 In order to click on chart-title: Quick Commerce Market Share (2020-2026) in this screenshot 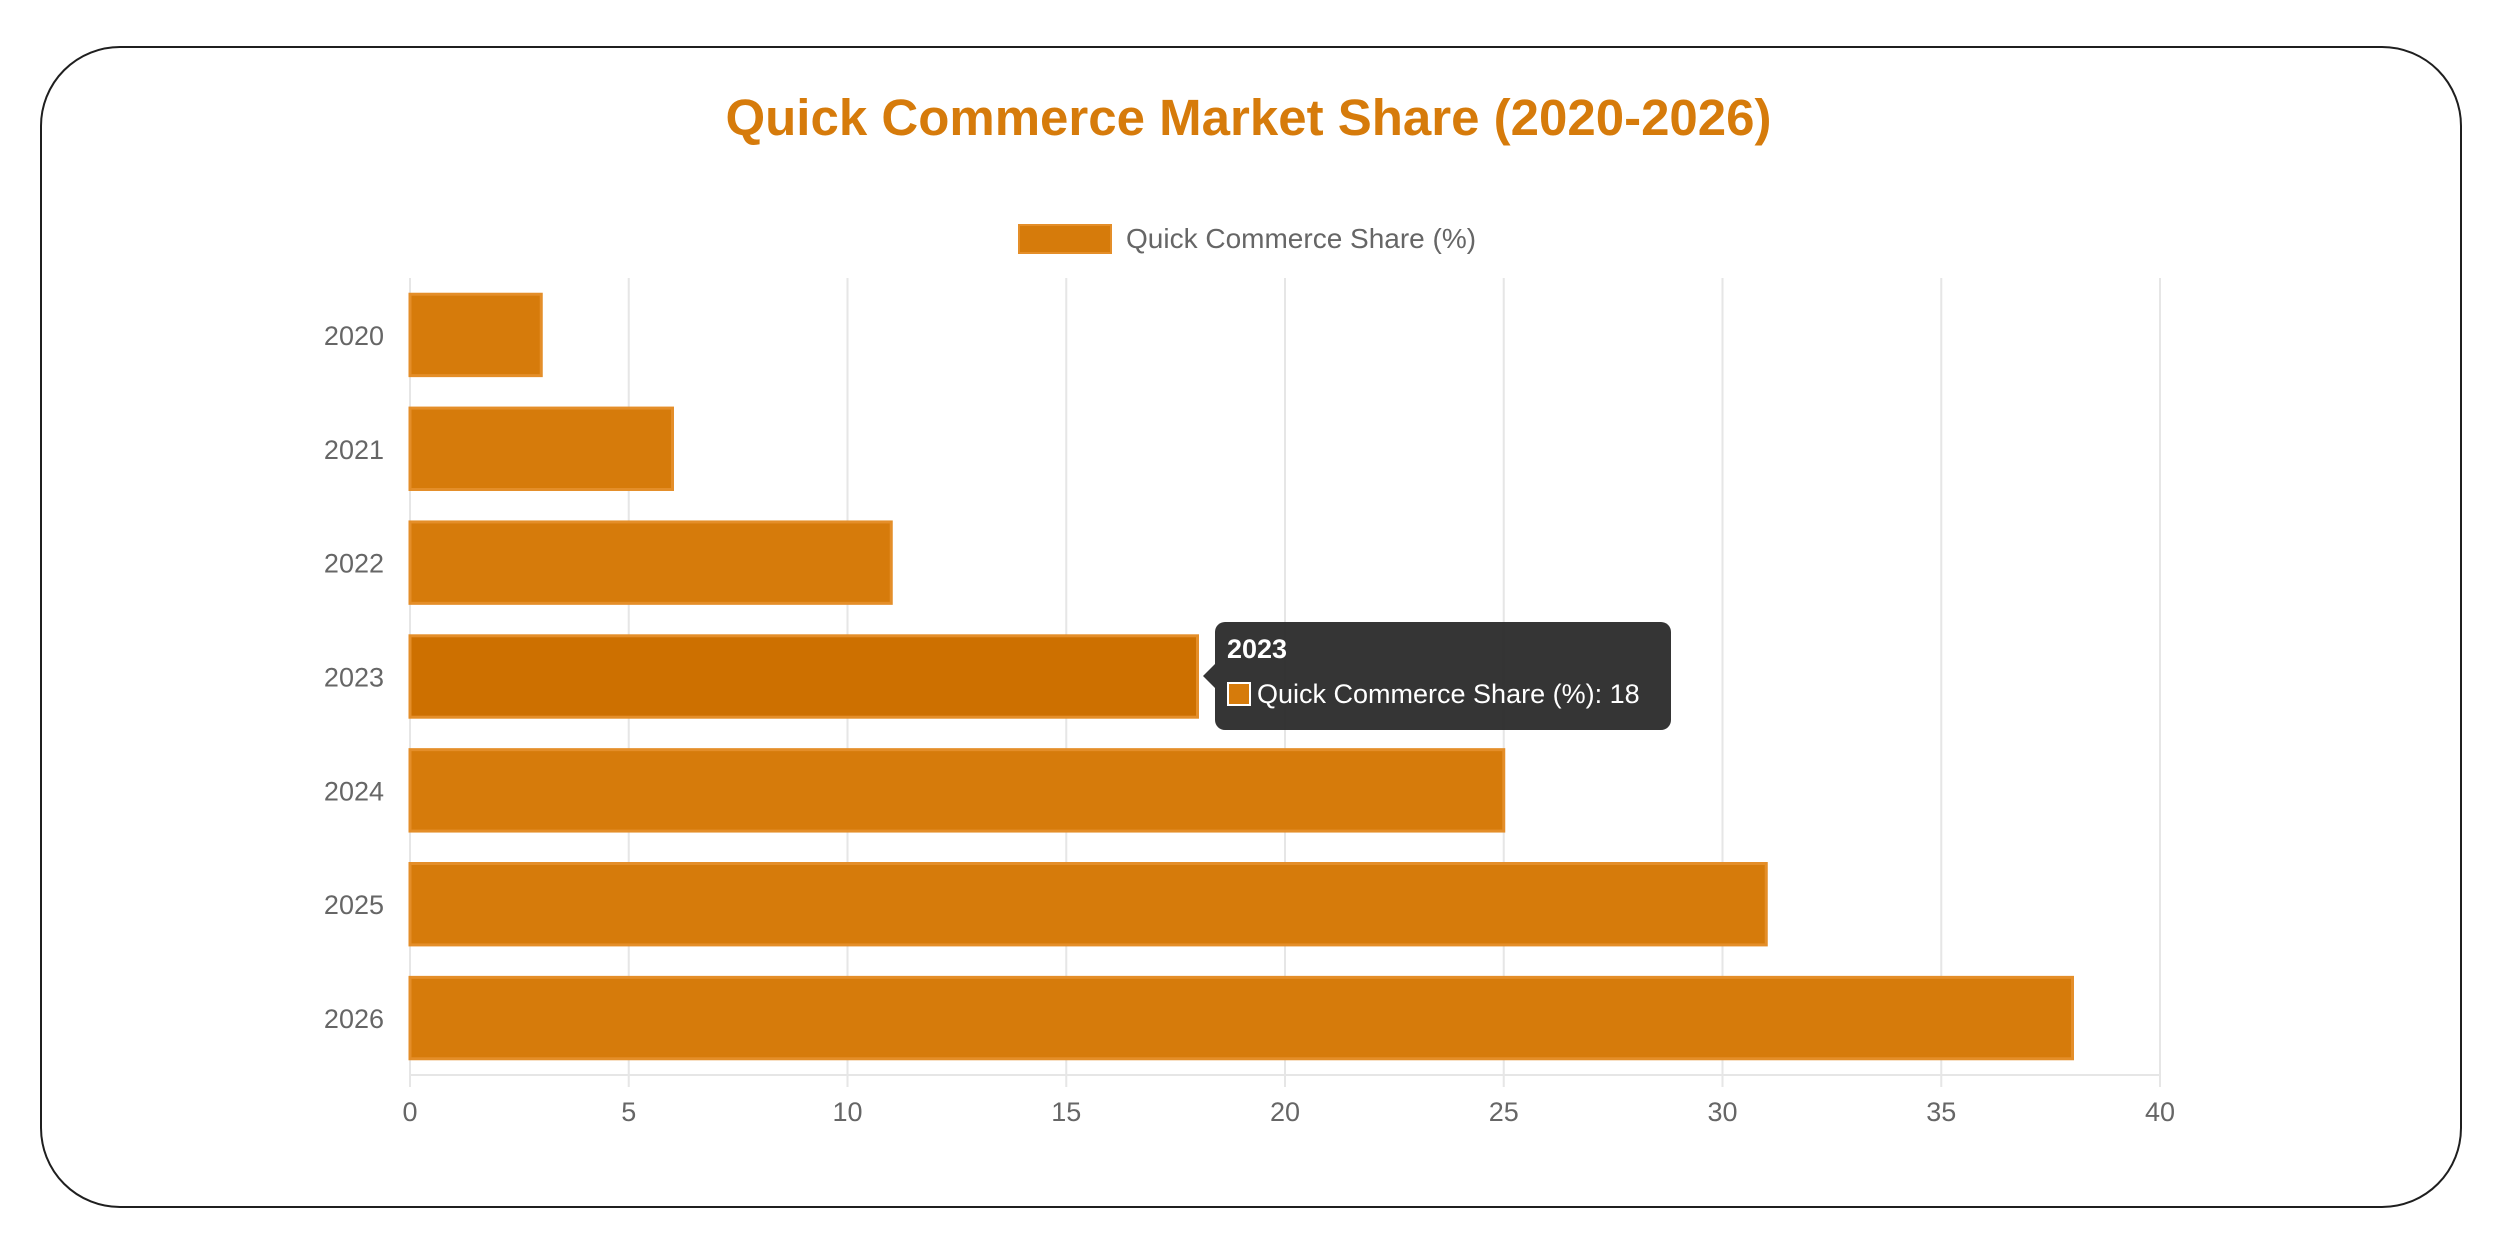, I will do `click(1248, 117)`.